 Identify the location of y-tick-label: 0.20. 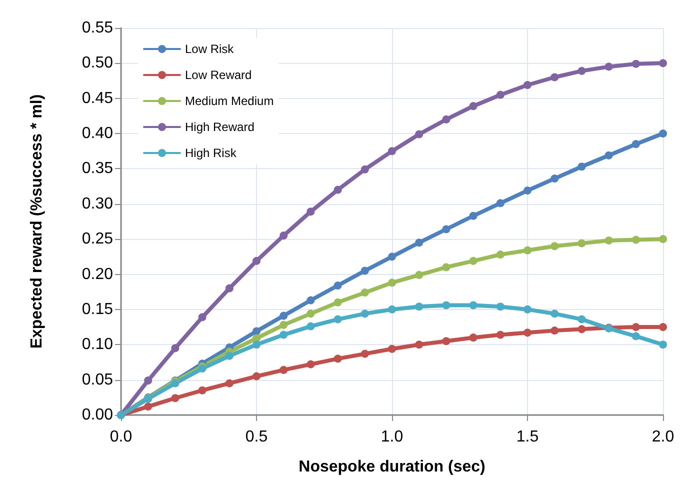
(98, 274).